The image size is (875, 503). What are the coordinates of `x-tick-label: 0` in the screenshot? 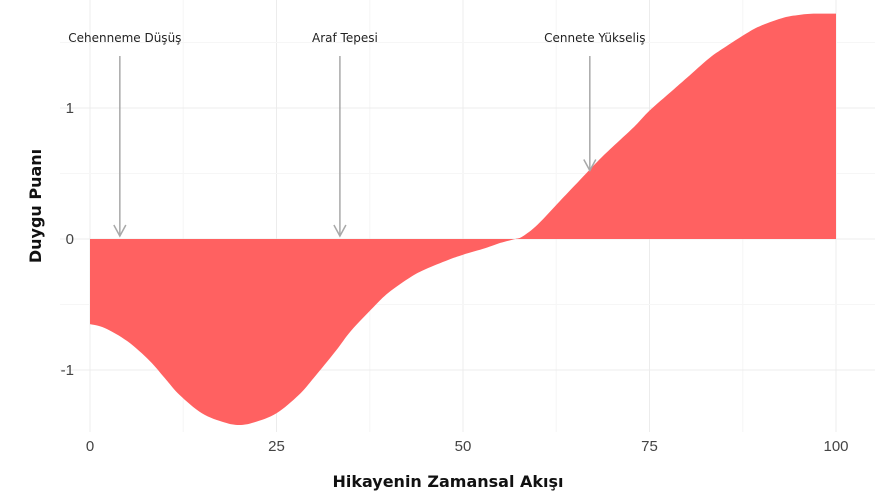 It's located at (90, 446).